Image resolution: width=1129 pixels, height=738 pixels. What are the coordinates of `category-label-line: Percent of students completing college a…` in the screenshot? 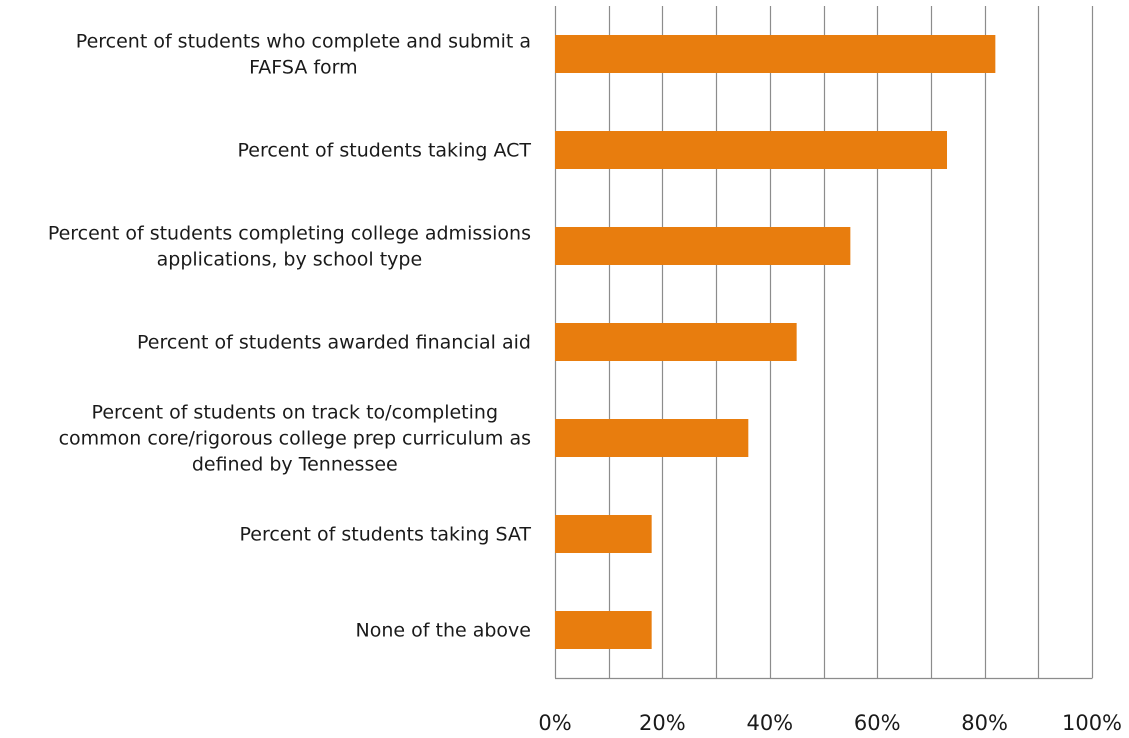 It's located at (289, 234).